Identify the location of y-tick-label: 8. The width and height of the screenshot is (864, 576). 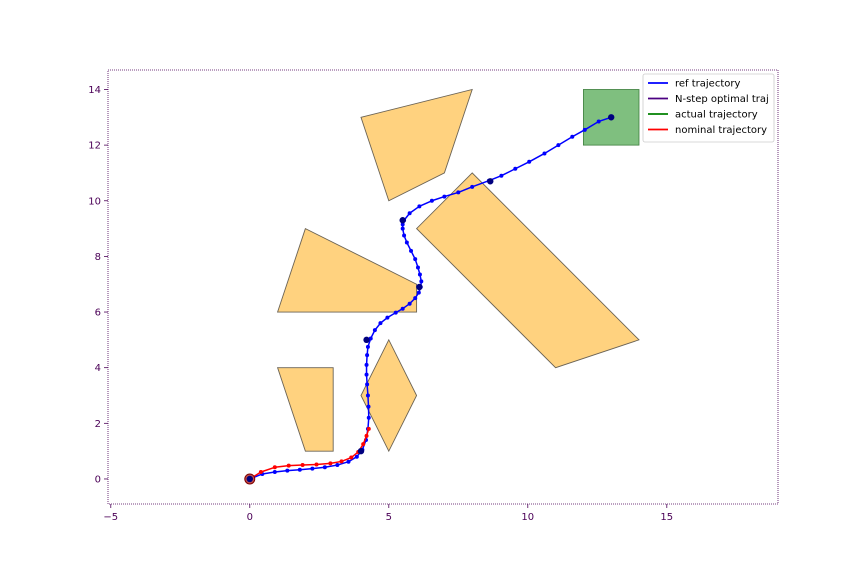
(98, 257).